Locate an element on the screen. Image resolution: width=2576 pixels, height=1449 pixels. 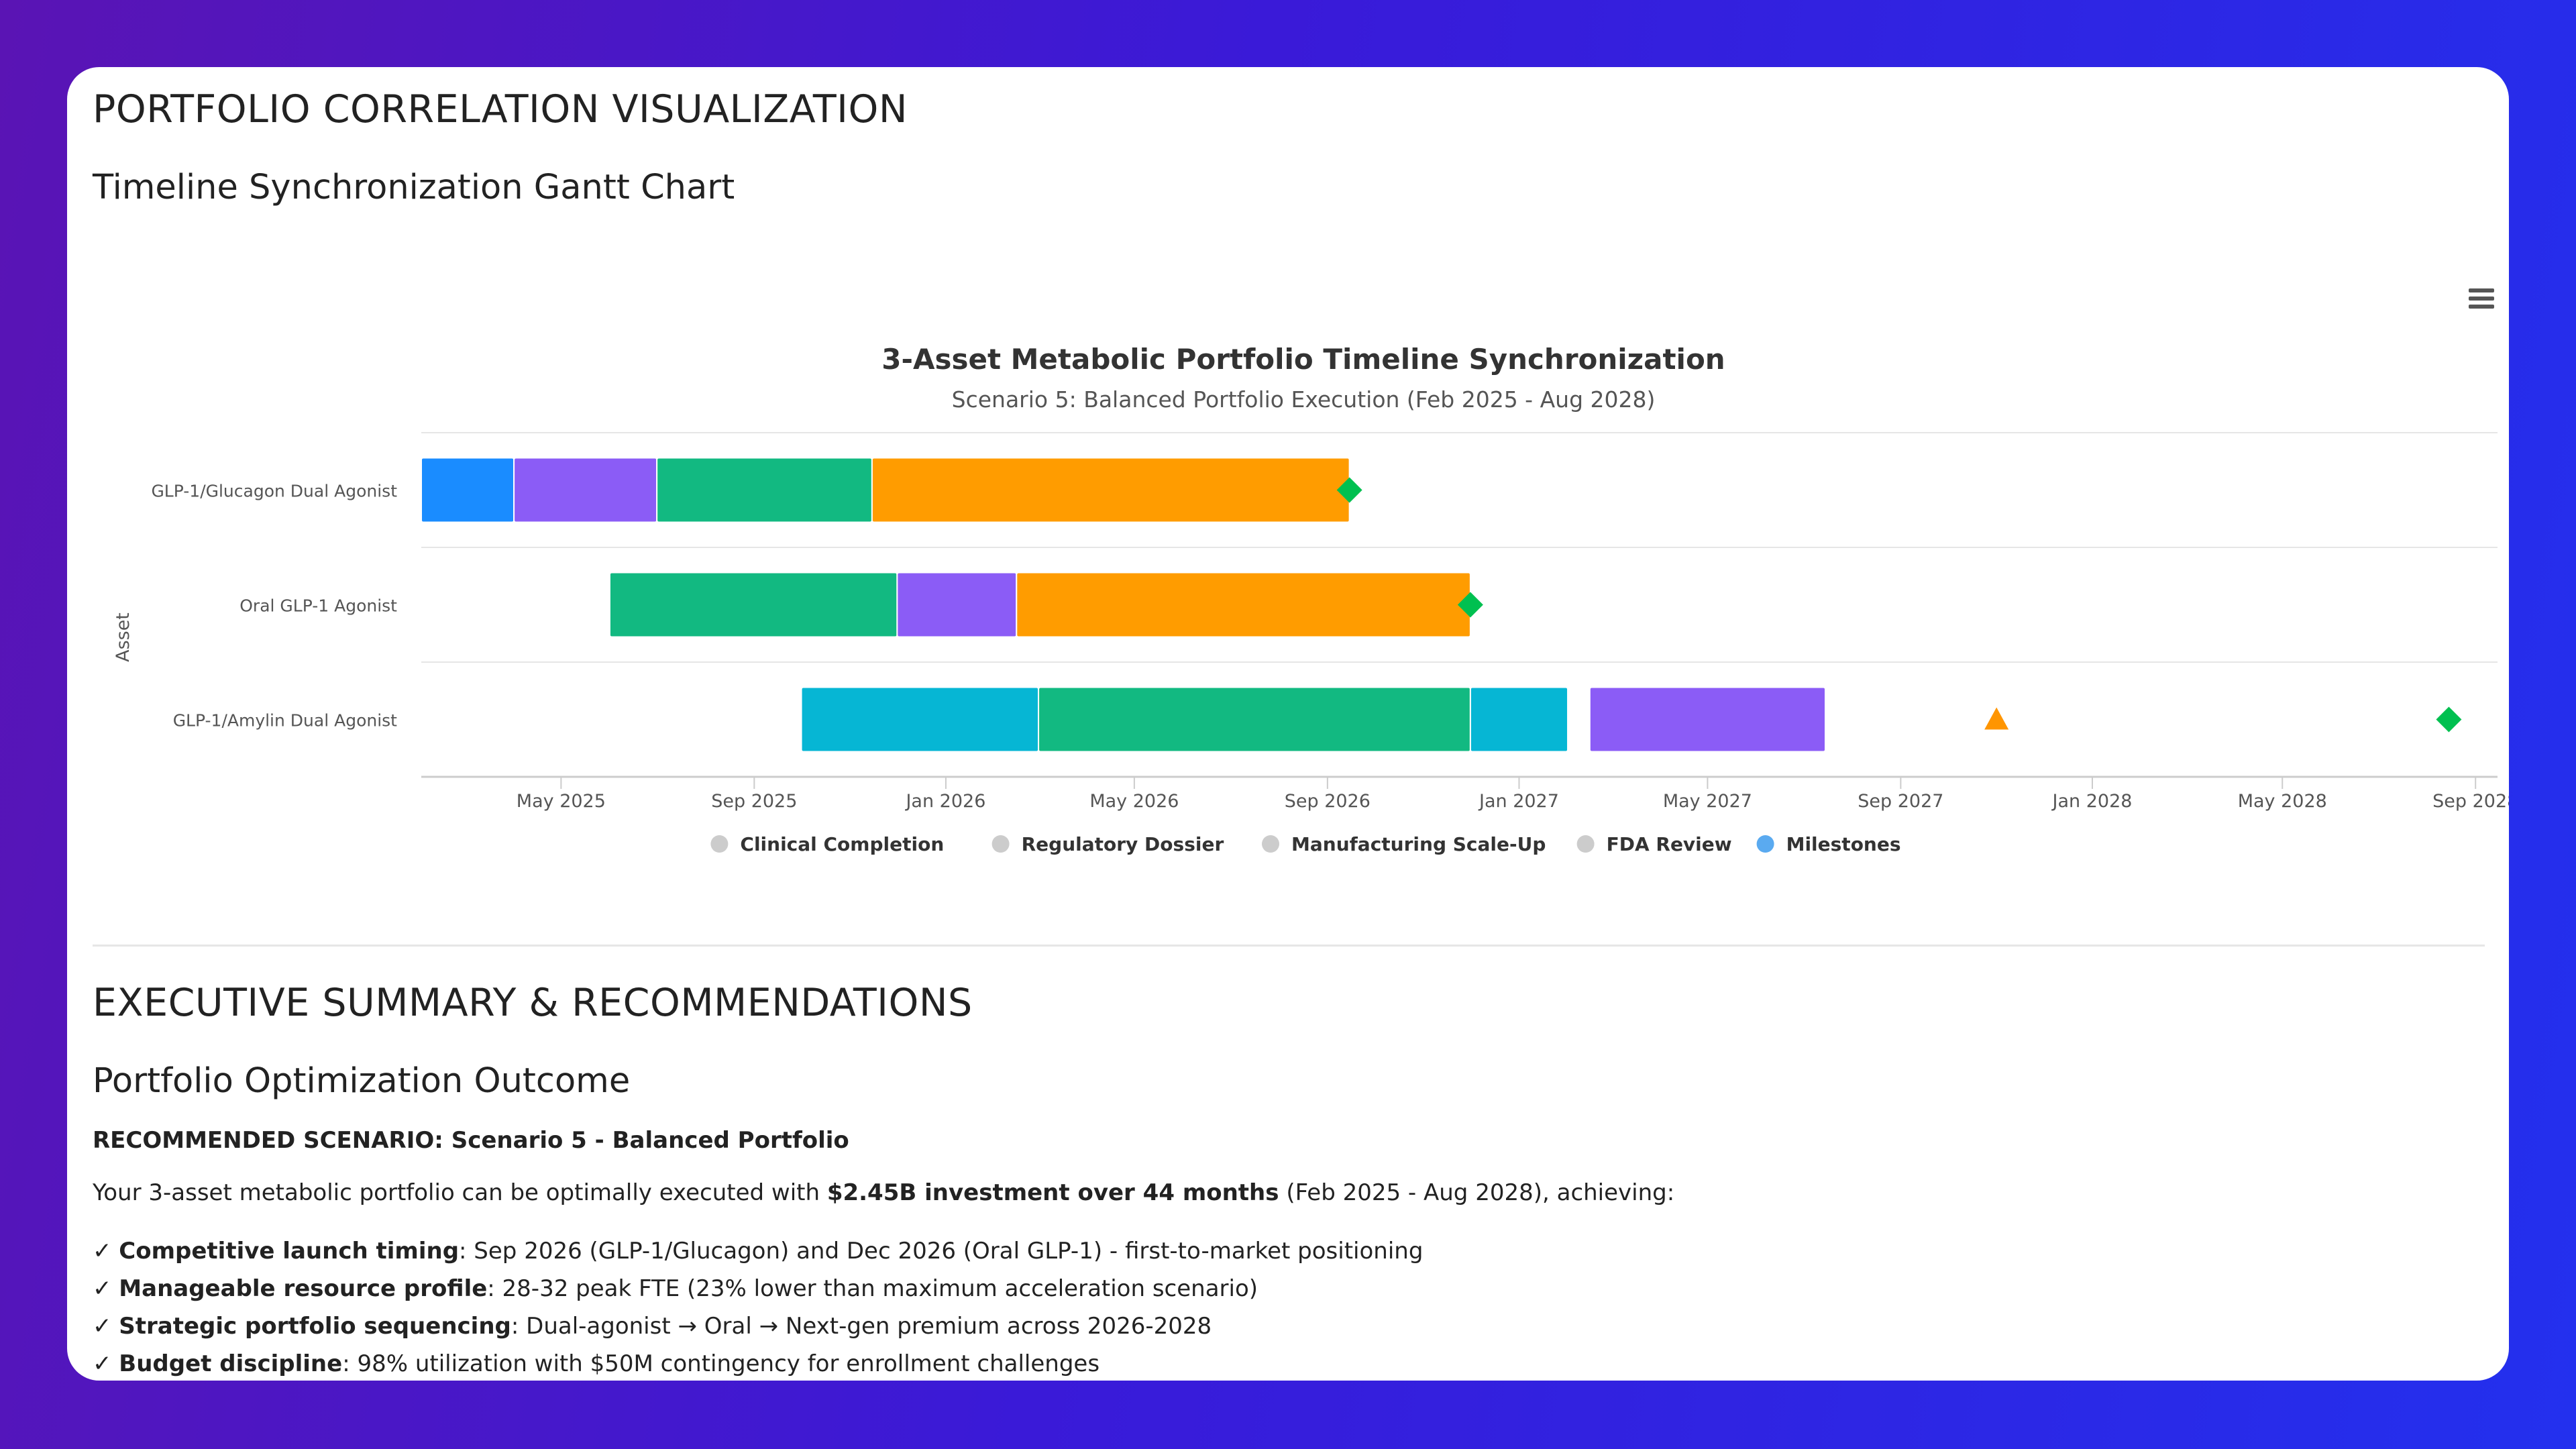
section-subtitle-optimization: Portfolio Optimization Outcome is located at coordinates (362, 1081).